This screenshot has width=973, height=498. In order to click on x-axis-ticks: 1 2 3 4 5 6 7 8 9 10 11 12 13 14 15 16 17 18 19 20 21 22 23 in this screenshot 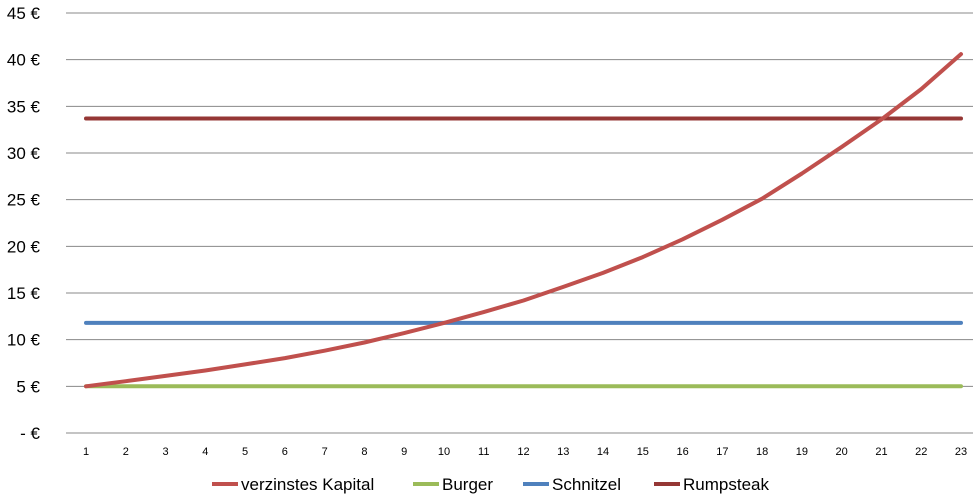, I will do `click(525, 452)`.